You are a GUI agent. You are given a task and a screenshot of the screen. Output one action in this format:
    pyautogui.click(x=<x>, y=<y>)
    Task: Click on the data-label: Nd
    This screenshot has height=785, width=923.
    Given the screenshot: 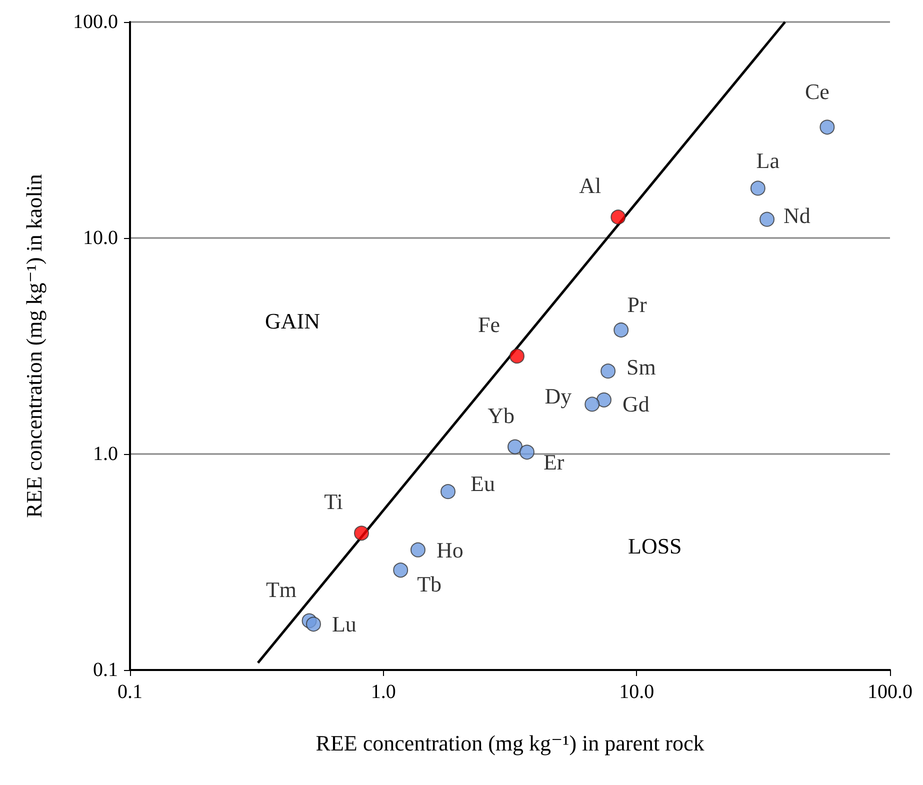 What is the action you would take?
    pyautogui.click(x=797, y=215)
    